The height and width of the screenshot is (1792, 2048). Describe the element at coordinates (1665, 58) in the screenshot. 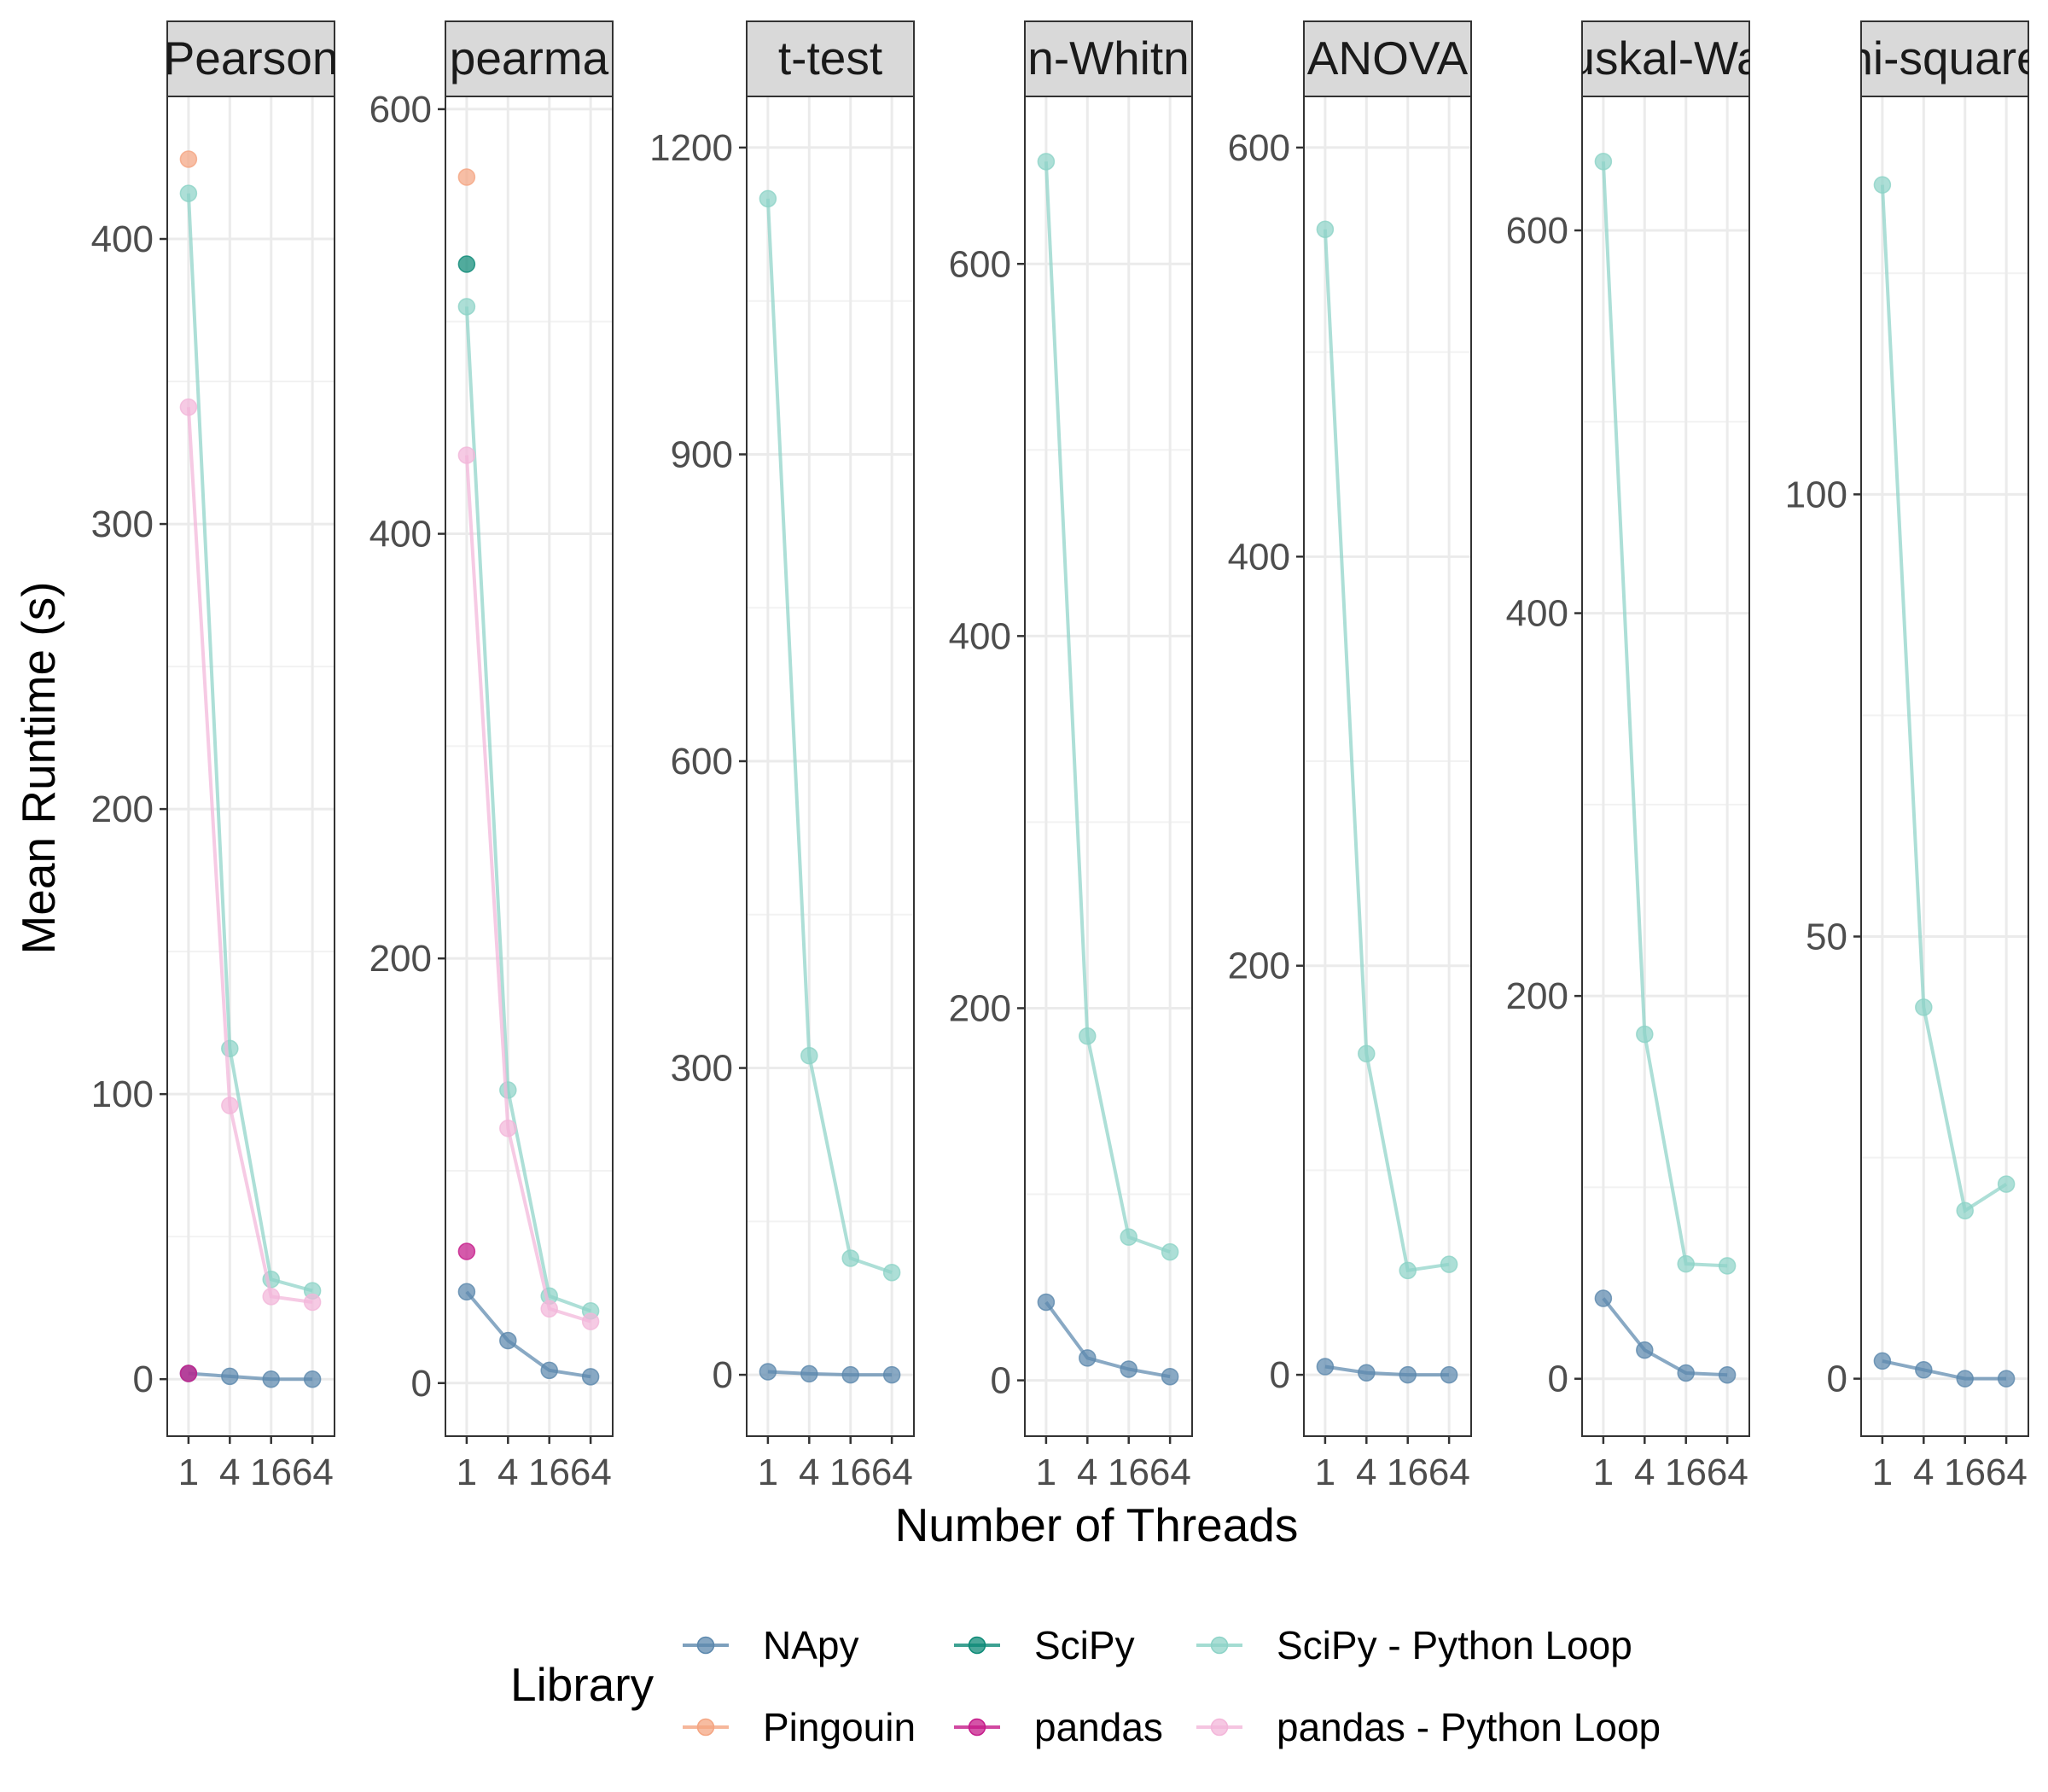

I see `strip-label: uskal-Wa` at that location.